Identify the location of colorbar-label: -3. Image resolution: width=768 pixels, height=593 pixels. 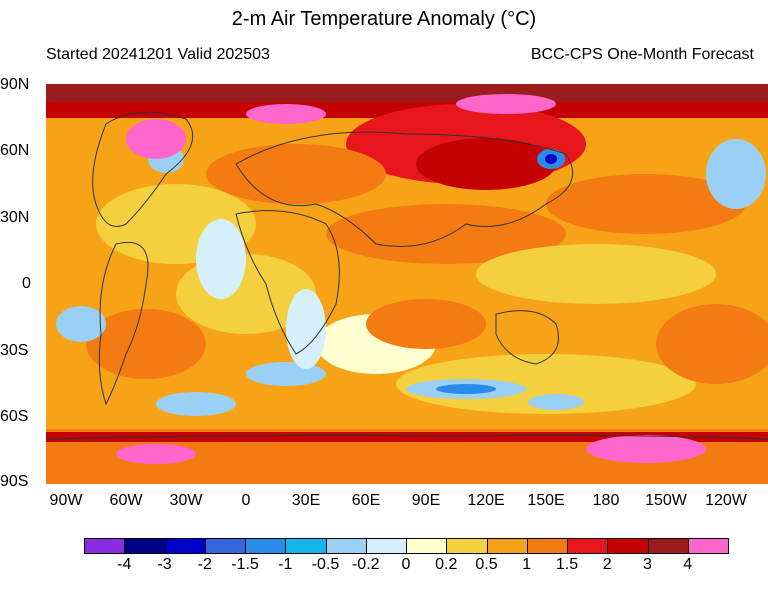
(164, 564).